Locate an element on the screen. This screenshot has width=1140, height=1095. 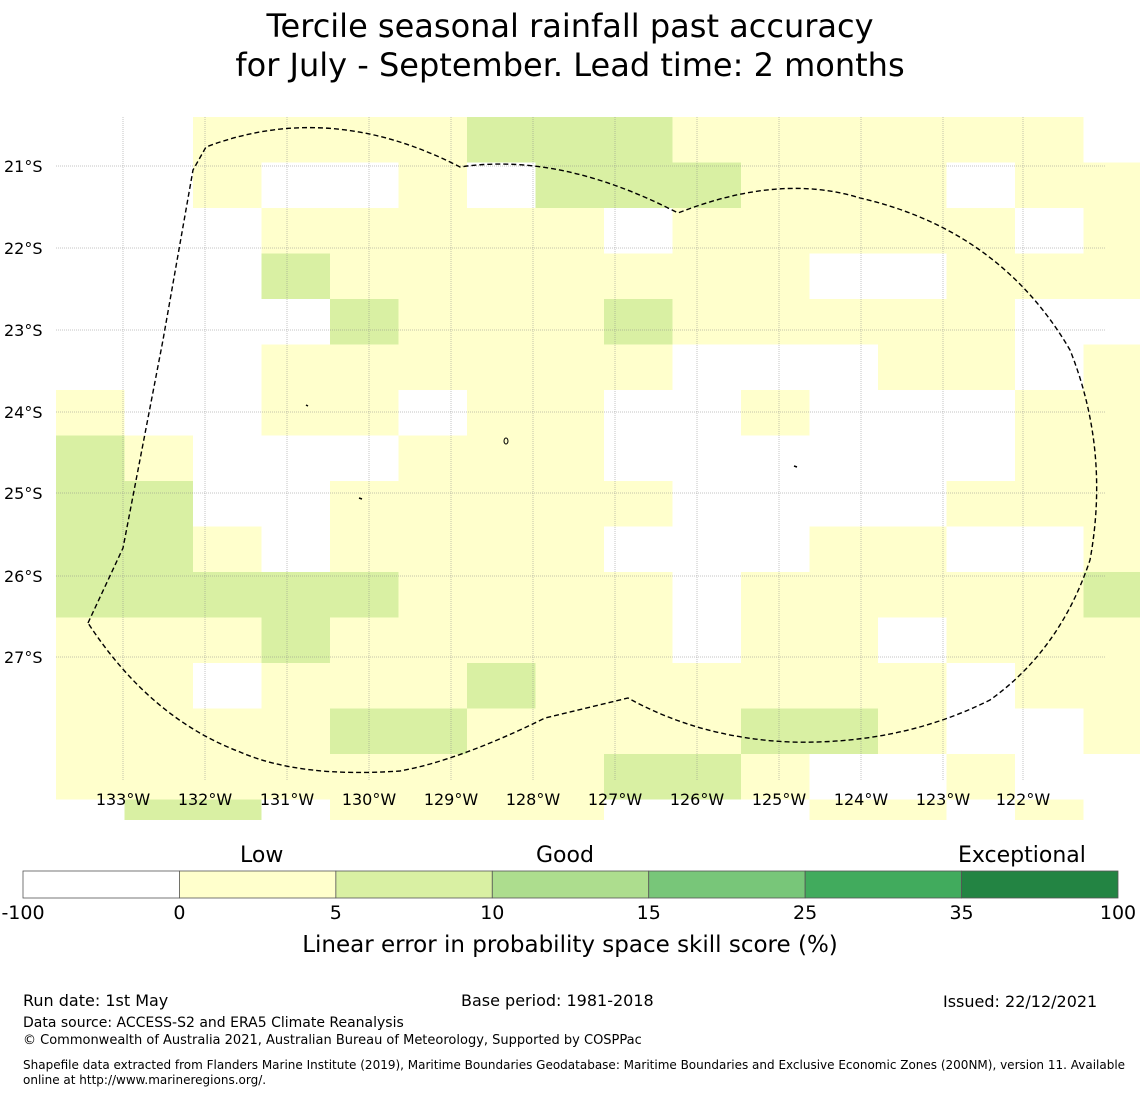
colorbar-category-low: Low is located at coordinates (262, 855).